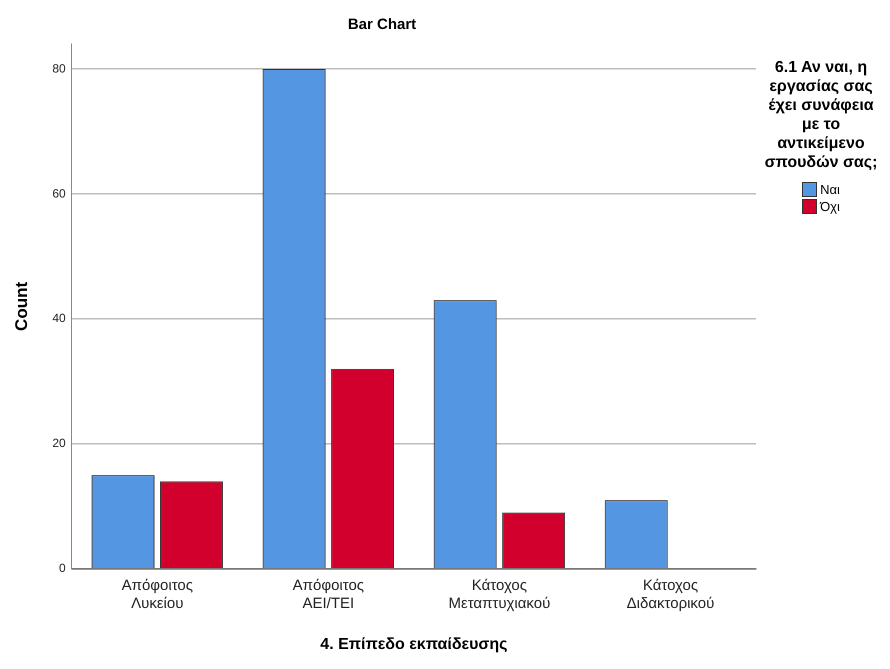 Image resolution: width=890 pixels, height=669 pixels. What do you see at coordinates (62, 568) in the screenshot?
I see `y-tick-label: 0` at bounding box center [62, 568].